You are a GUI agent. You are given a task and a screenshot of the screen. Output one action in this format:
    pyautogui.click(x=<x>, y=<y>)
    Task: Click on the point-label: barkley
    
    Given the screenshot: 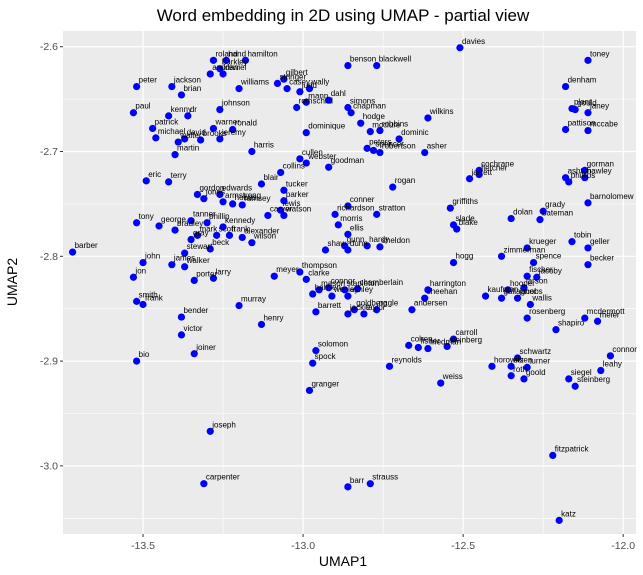 What is the action you would take?
    pyautogui.click(x=235, y=62)
    